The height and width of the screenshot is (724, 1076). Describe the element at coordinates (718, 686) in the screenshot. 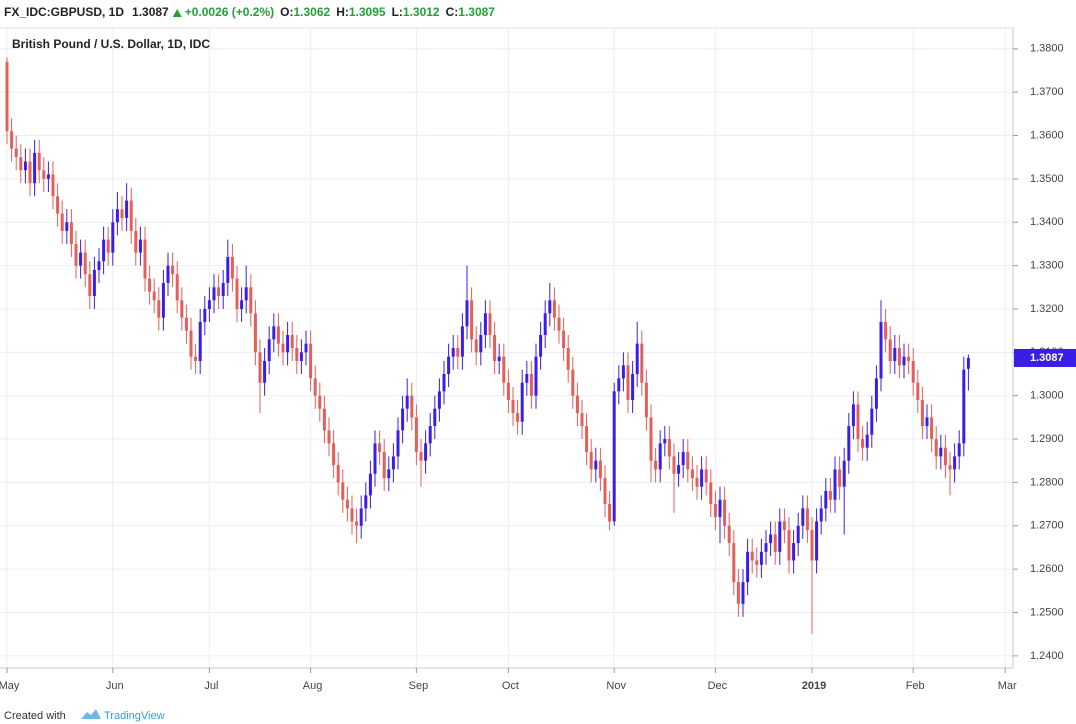

I see `x-tick-label: Dec` at that location.